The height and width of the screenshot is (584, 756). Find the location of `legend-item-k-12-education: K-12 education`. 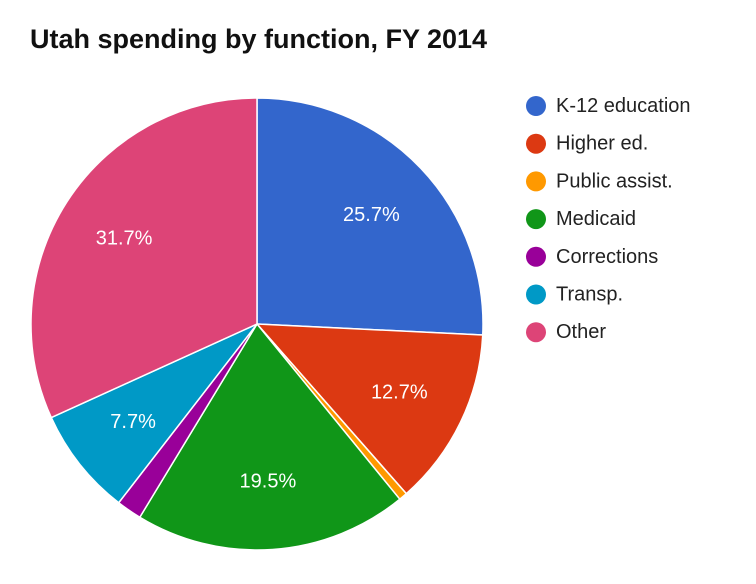

legend-item-k-12-education: K-12 education is located at coordinates (608, 106).